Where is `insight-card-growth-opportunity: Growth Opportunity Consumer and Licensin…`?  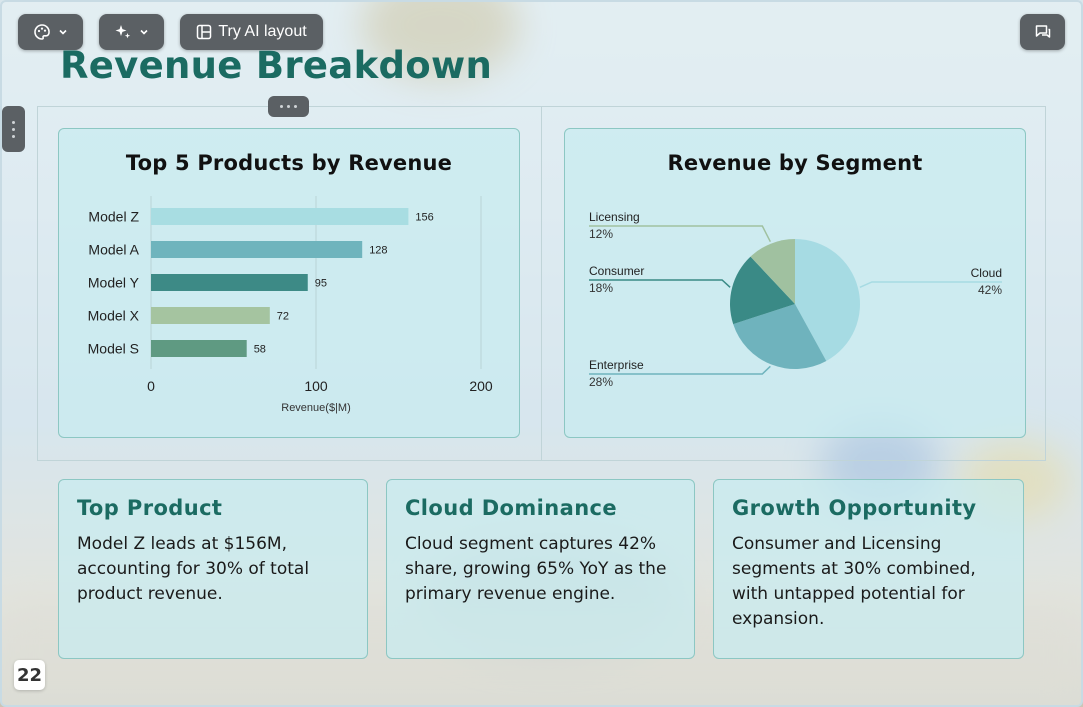 insight-card-growth-opportunity: Growth Opportunity Consumer and Licensin… is located at coordinates (868, 569).